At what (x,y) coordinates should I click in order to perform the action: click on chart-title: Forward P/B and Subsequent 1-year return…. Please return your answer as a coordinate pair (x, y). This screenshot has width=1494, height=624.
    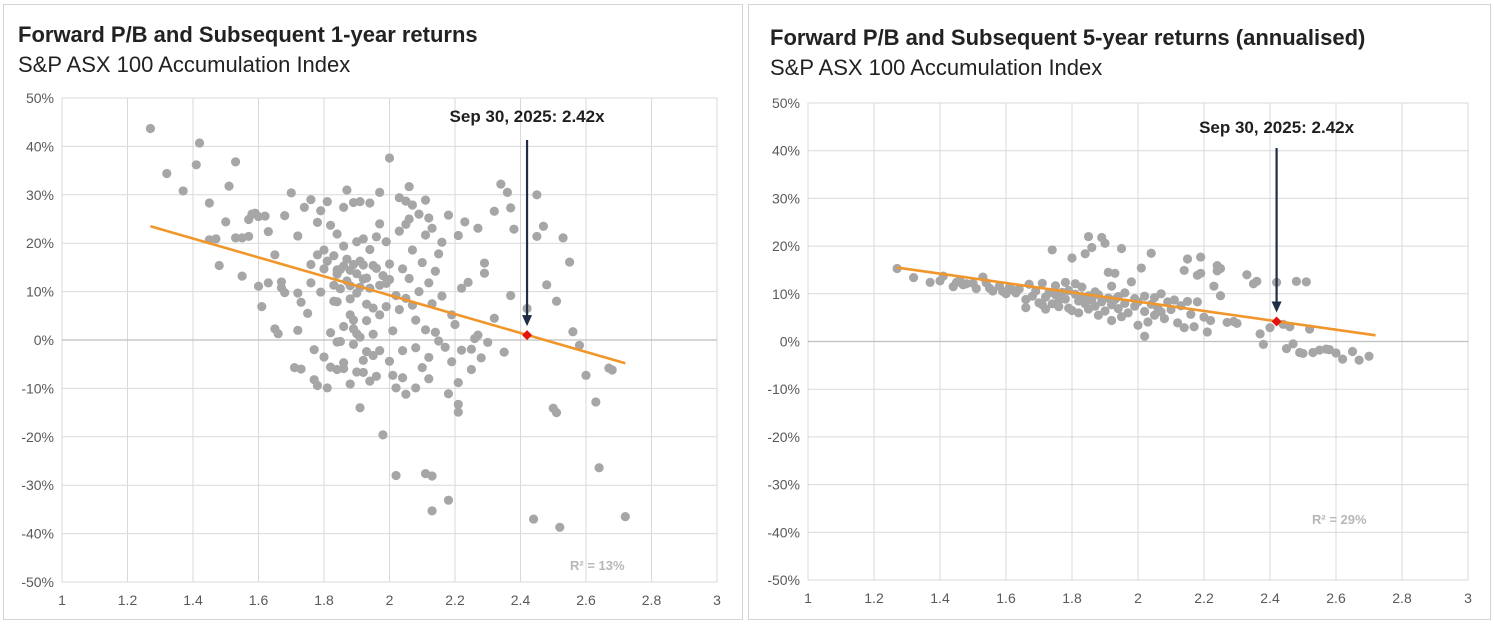
    Looking at the image, I should click on (248, 34).